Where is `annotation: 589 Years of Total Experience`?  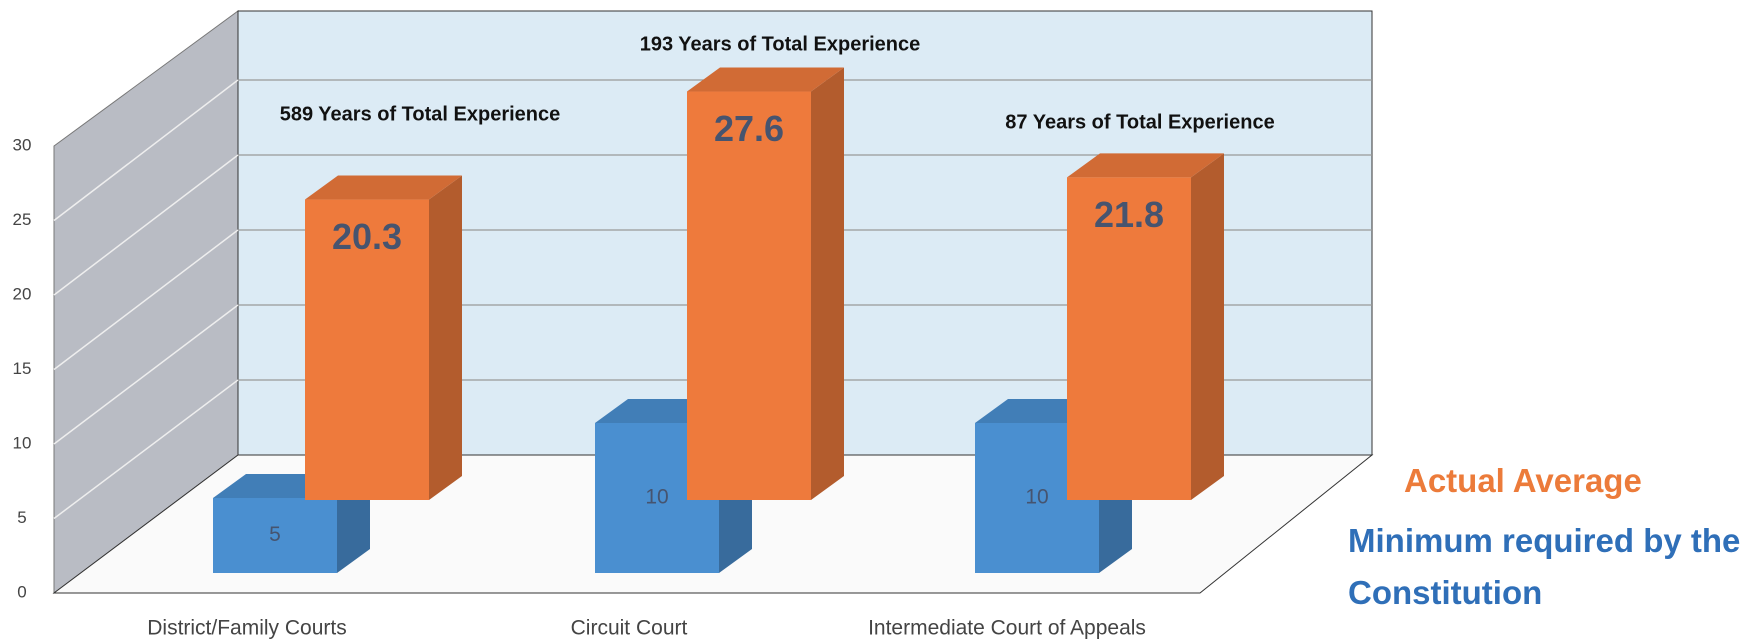
annotation: 589 Years of Total Experience is located at coordinates (420, 114).